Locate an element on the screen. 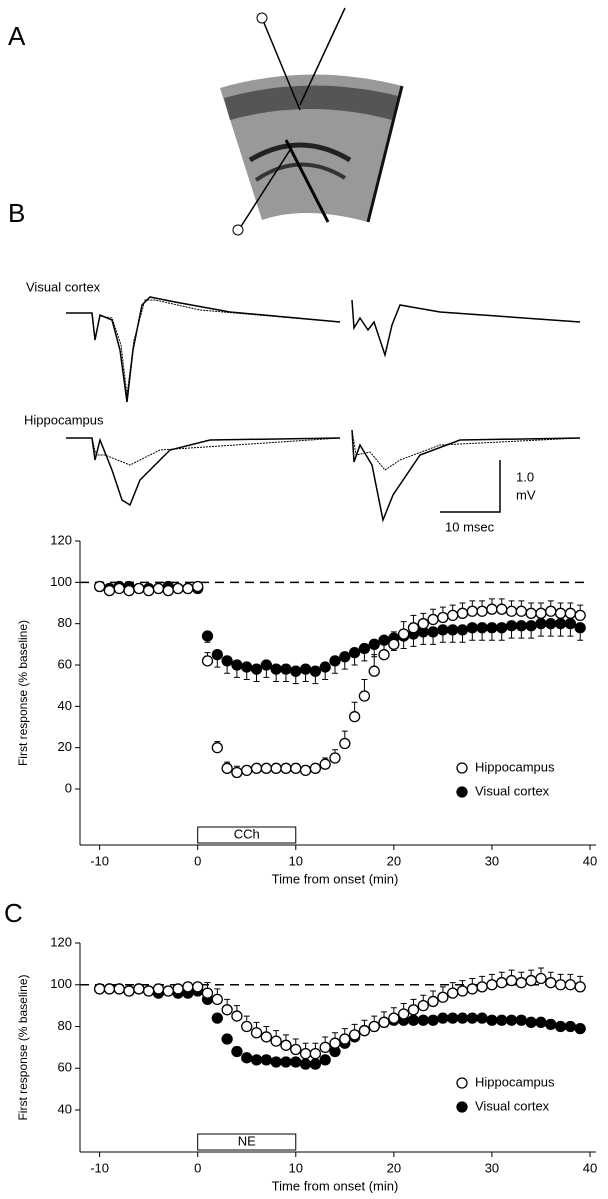 The width and height of the screenshot is (608, 1199). y-tick-label: 20 is located at coordinates (65, 746).